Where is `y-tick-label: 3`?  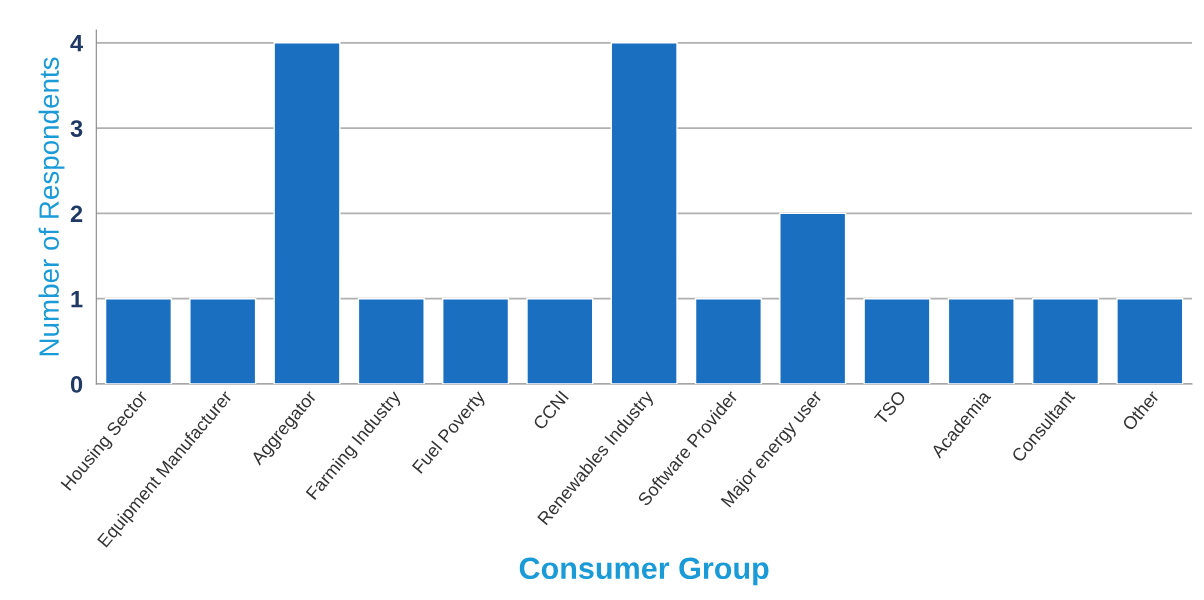
y-tick-label: 3 is located at coordinates (76, 128).